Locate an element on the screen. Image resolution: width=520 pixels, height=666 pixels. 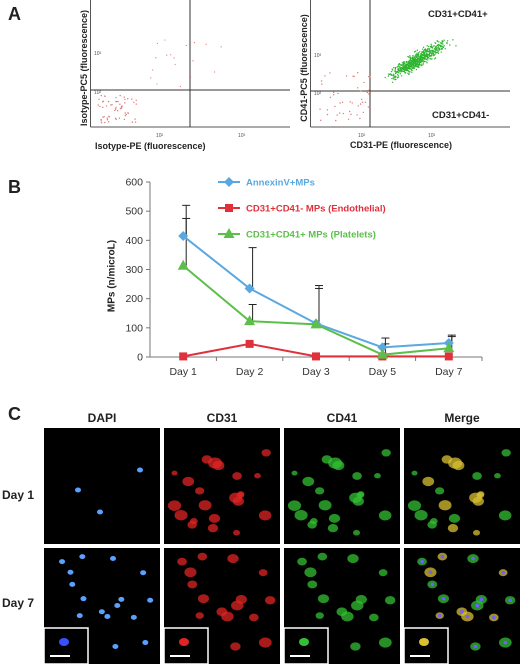
micro-tile-day1-cd41 is located at coordinates (342, 486).